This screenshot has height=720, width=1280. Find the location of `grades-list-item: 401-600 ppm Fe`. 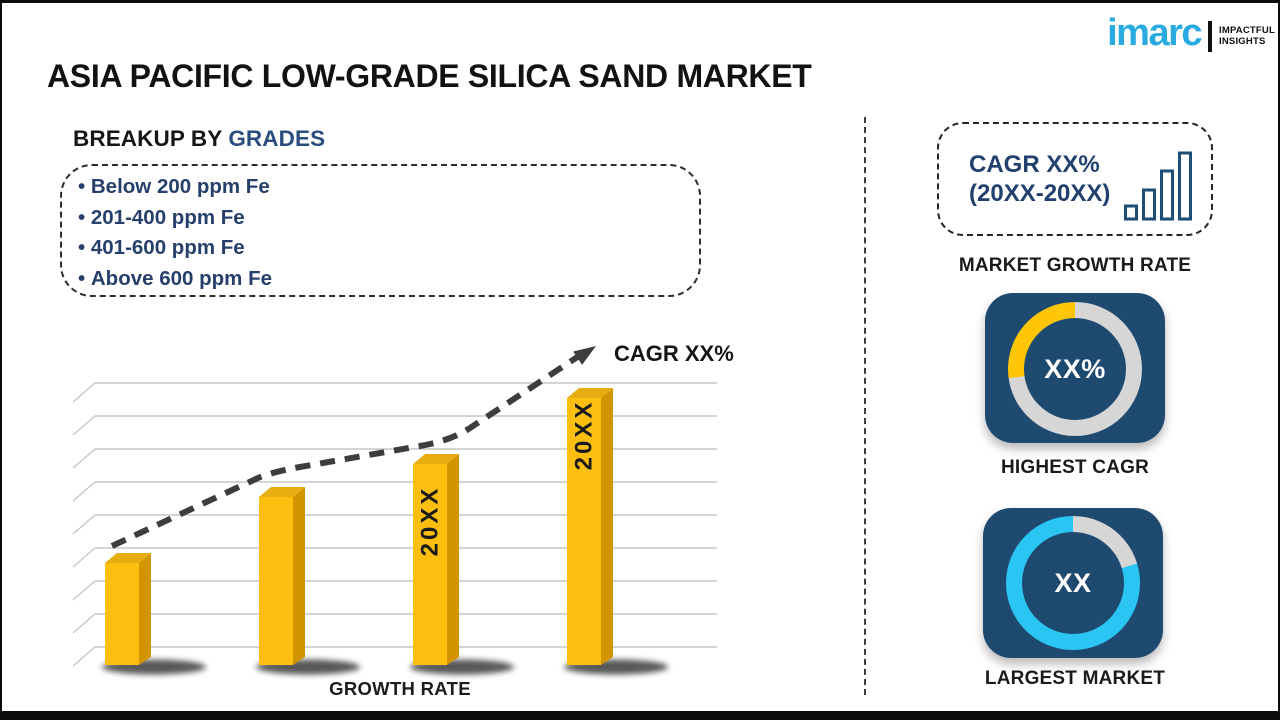

grades-list-item: 401-600 ppm Fe is located at coordinates (175, 248).